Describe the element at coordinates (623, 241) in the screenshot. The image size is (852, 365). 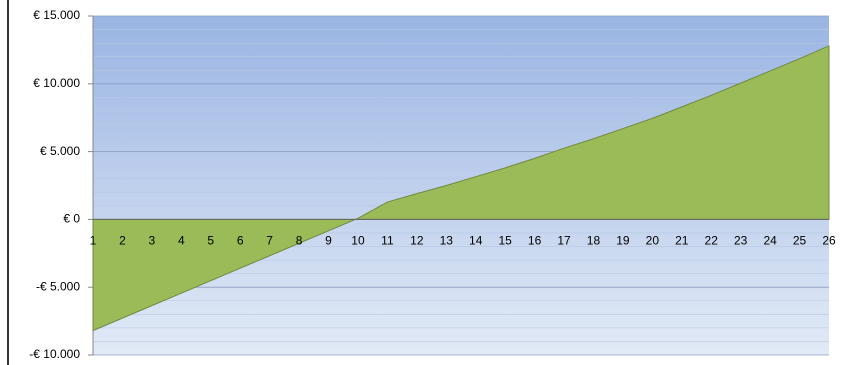
I see `x-tick-label: 19` at that location.